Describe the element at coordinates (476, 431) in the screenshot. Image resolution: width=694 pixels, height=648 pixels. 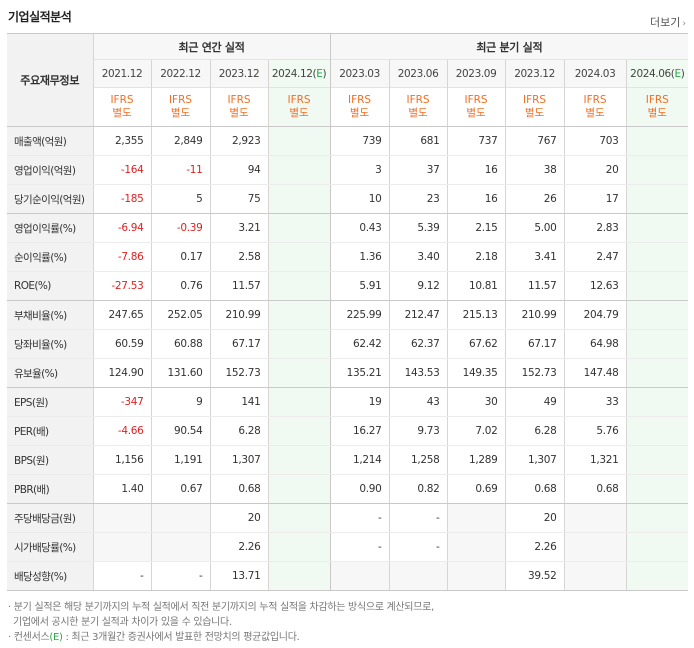
I see `data-cell: 7.02` at that location.